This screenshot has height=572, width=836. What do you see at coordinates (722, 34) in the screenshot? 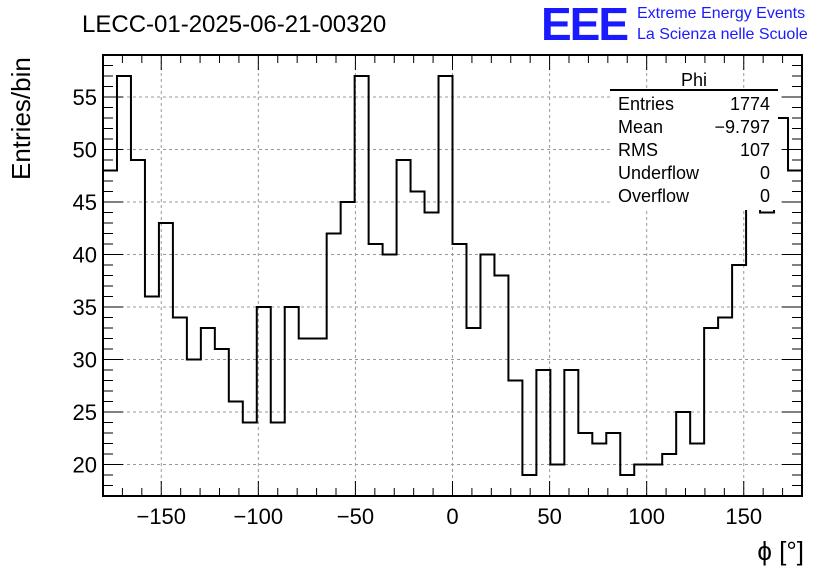
I see `logo-line-2: La Scienza nelle Scuole` at bounding box center [722, 34].